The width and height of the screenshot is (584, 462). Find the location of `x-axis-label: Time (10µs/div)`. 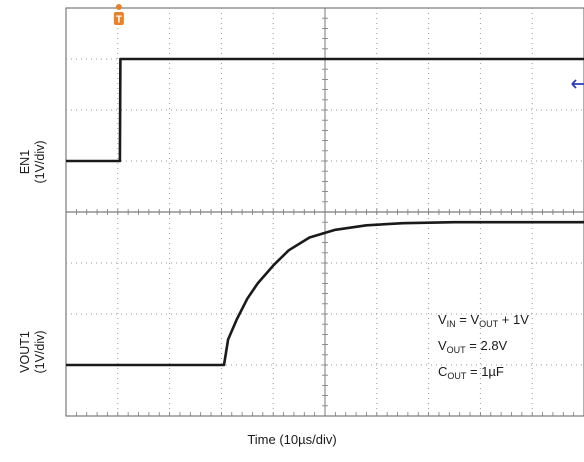

x-axis-label: Time (10µs/div) is located at coordinates (292, 439).